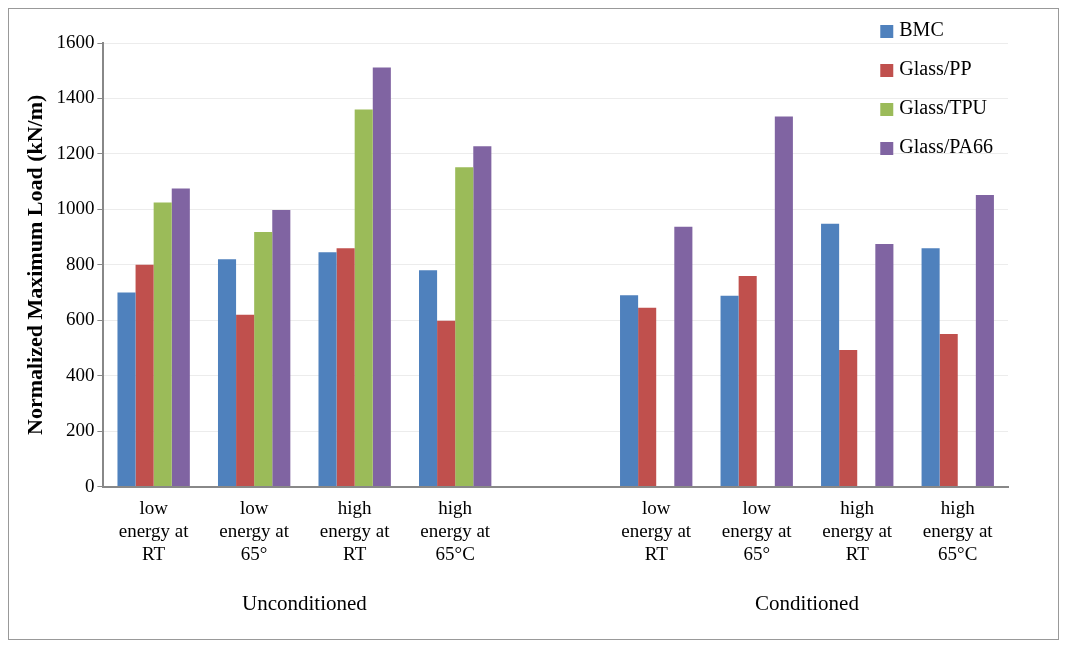  What do you see at coordinates (921, 29) in the screenshot?
I see `legend-label: BMC` at bounding box center [921, 29].